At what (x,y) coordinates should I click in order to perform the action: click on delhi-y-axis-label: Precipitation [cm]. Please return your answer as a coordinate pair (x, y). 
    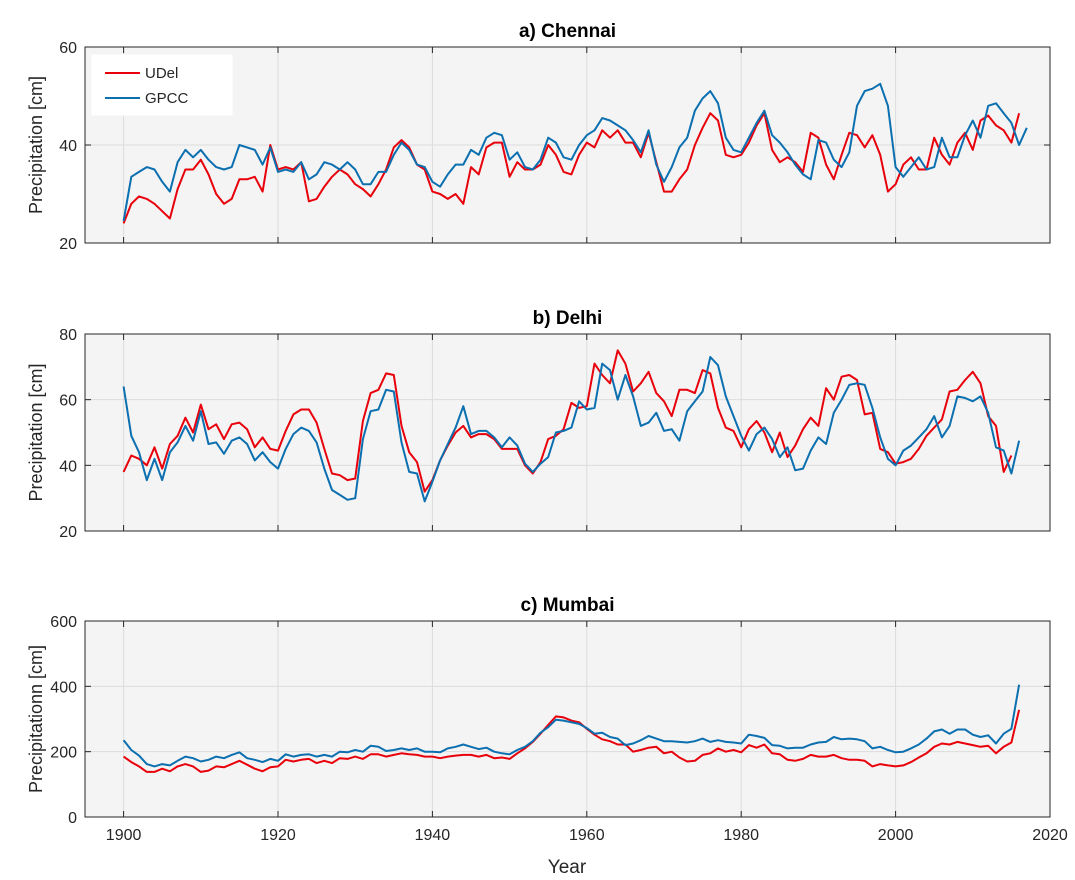
    Looking at the image, I should click on (36, 432).